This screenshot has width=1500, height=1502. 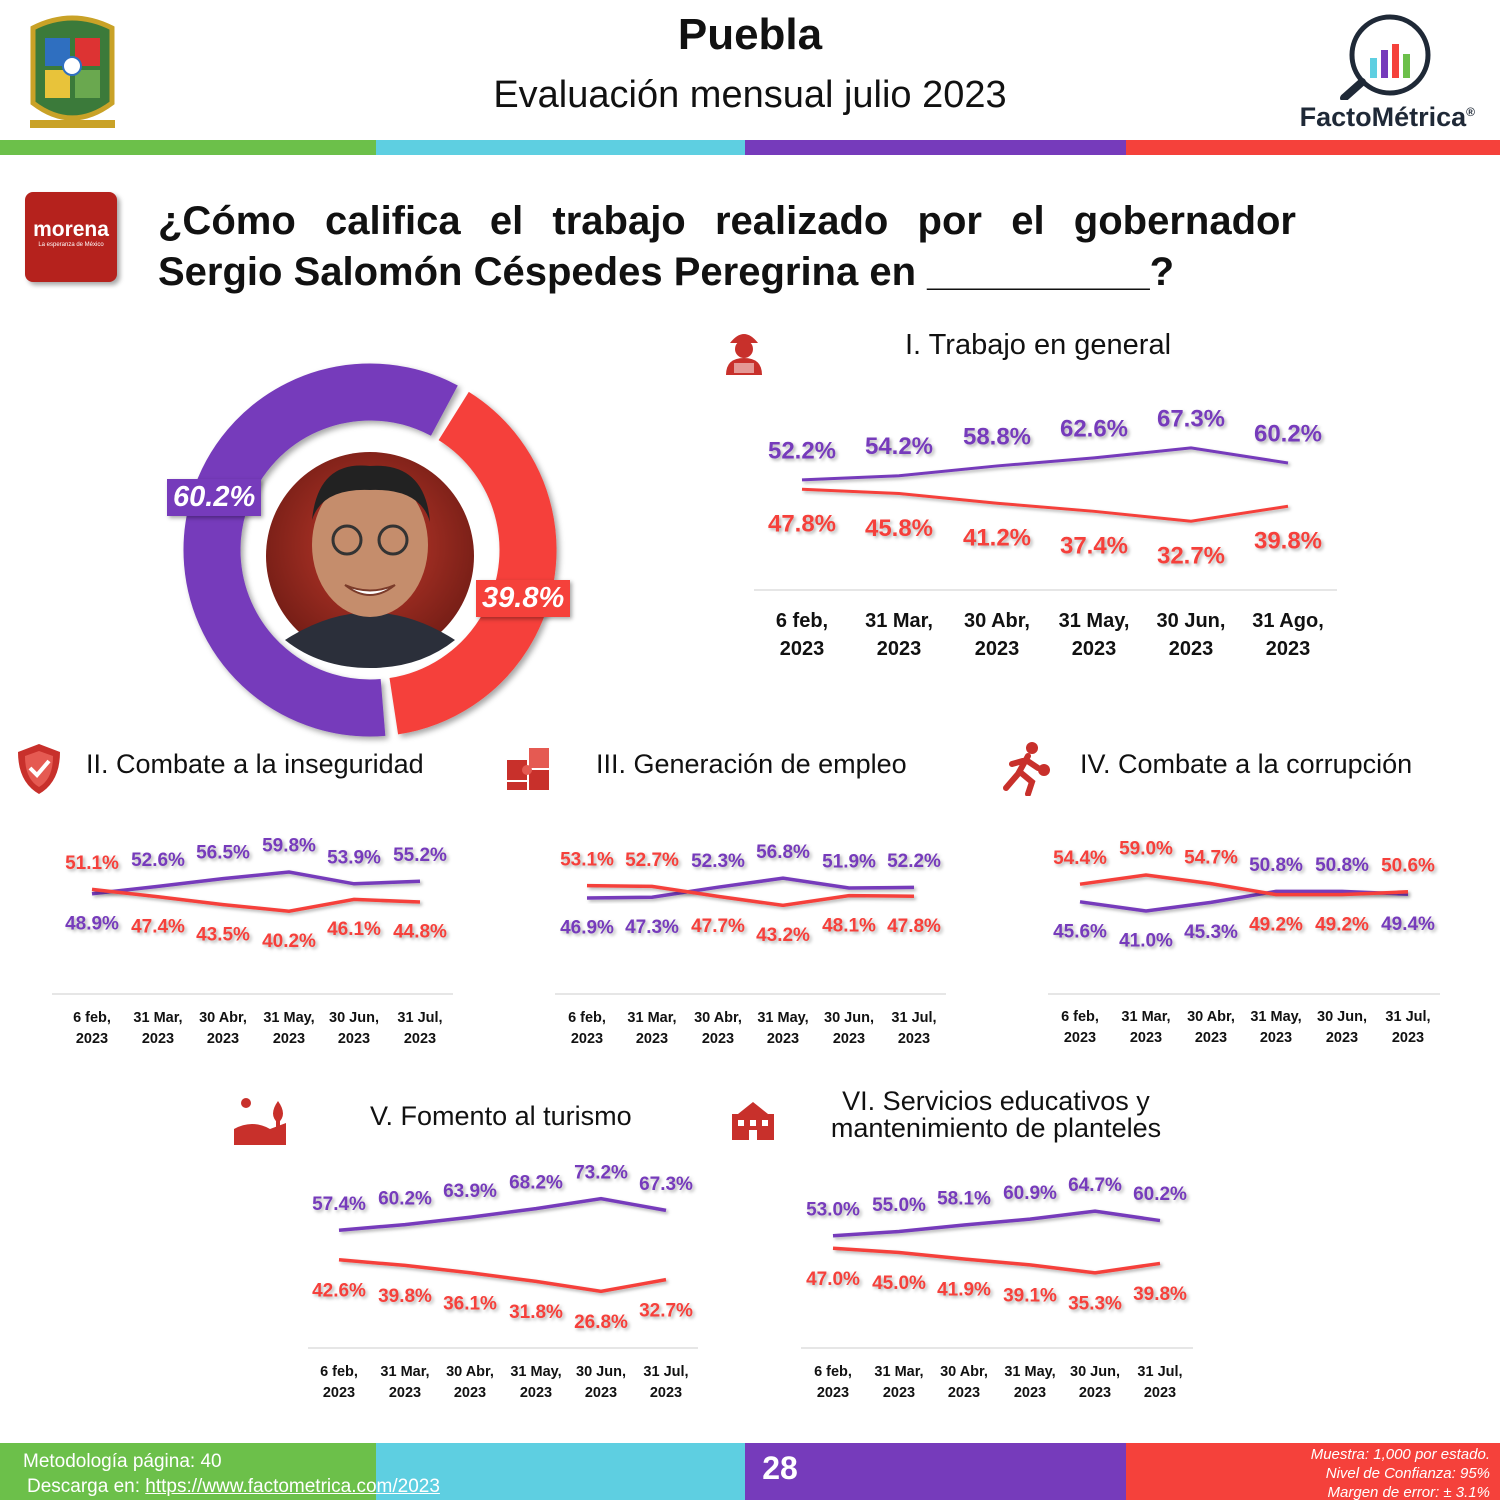 What do you see at coordinates (1038, 345) in the screenshot?
I see `section-title-1: I. Trabajo en general` at bounding box center [1038, 345].